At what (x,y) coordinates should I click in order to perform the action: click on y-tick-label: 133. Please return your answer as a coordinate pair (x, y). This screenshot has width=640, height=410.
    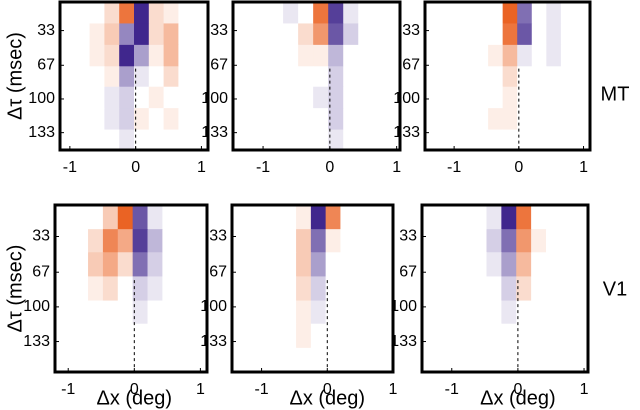
    Looking at the image, I should click on (36, 341).